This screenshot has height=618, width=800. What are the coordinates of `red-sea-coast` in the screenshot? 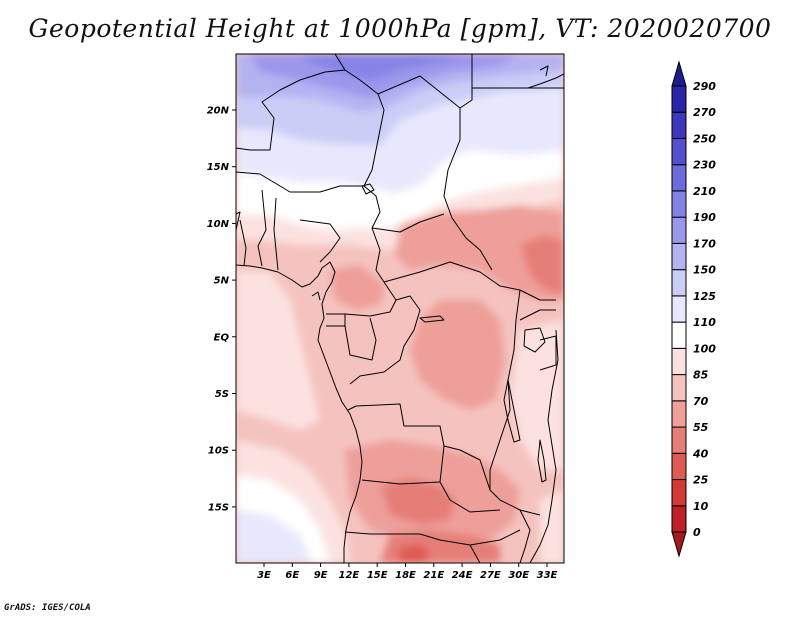 It's located at (545, 81).